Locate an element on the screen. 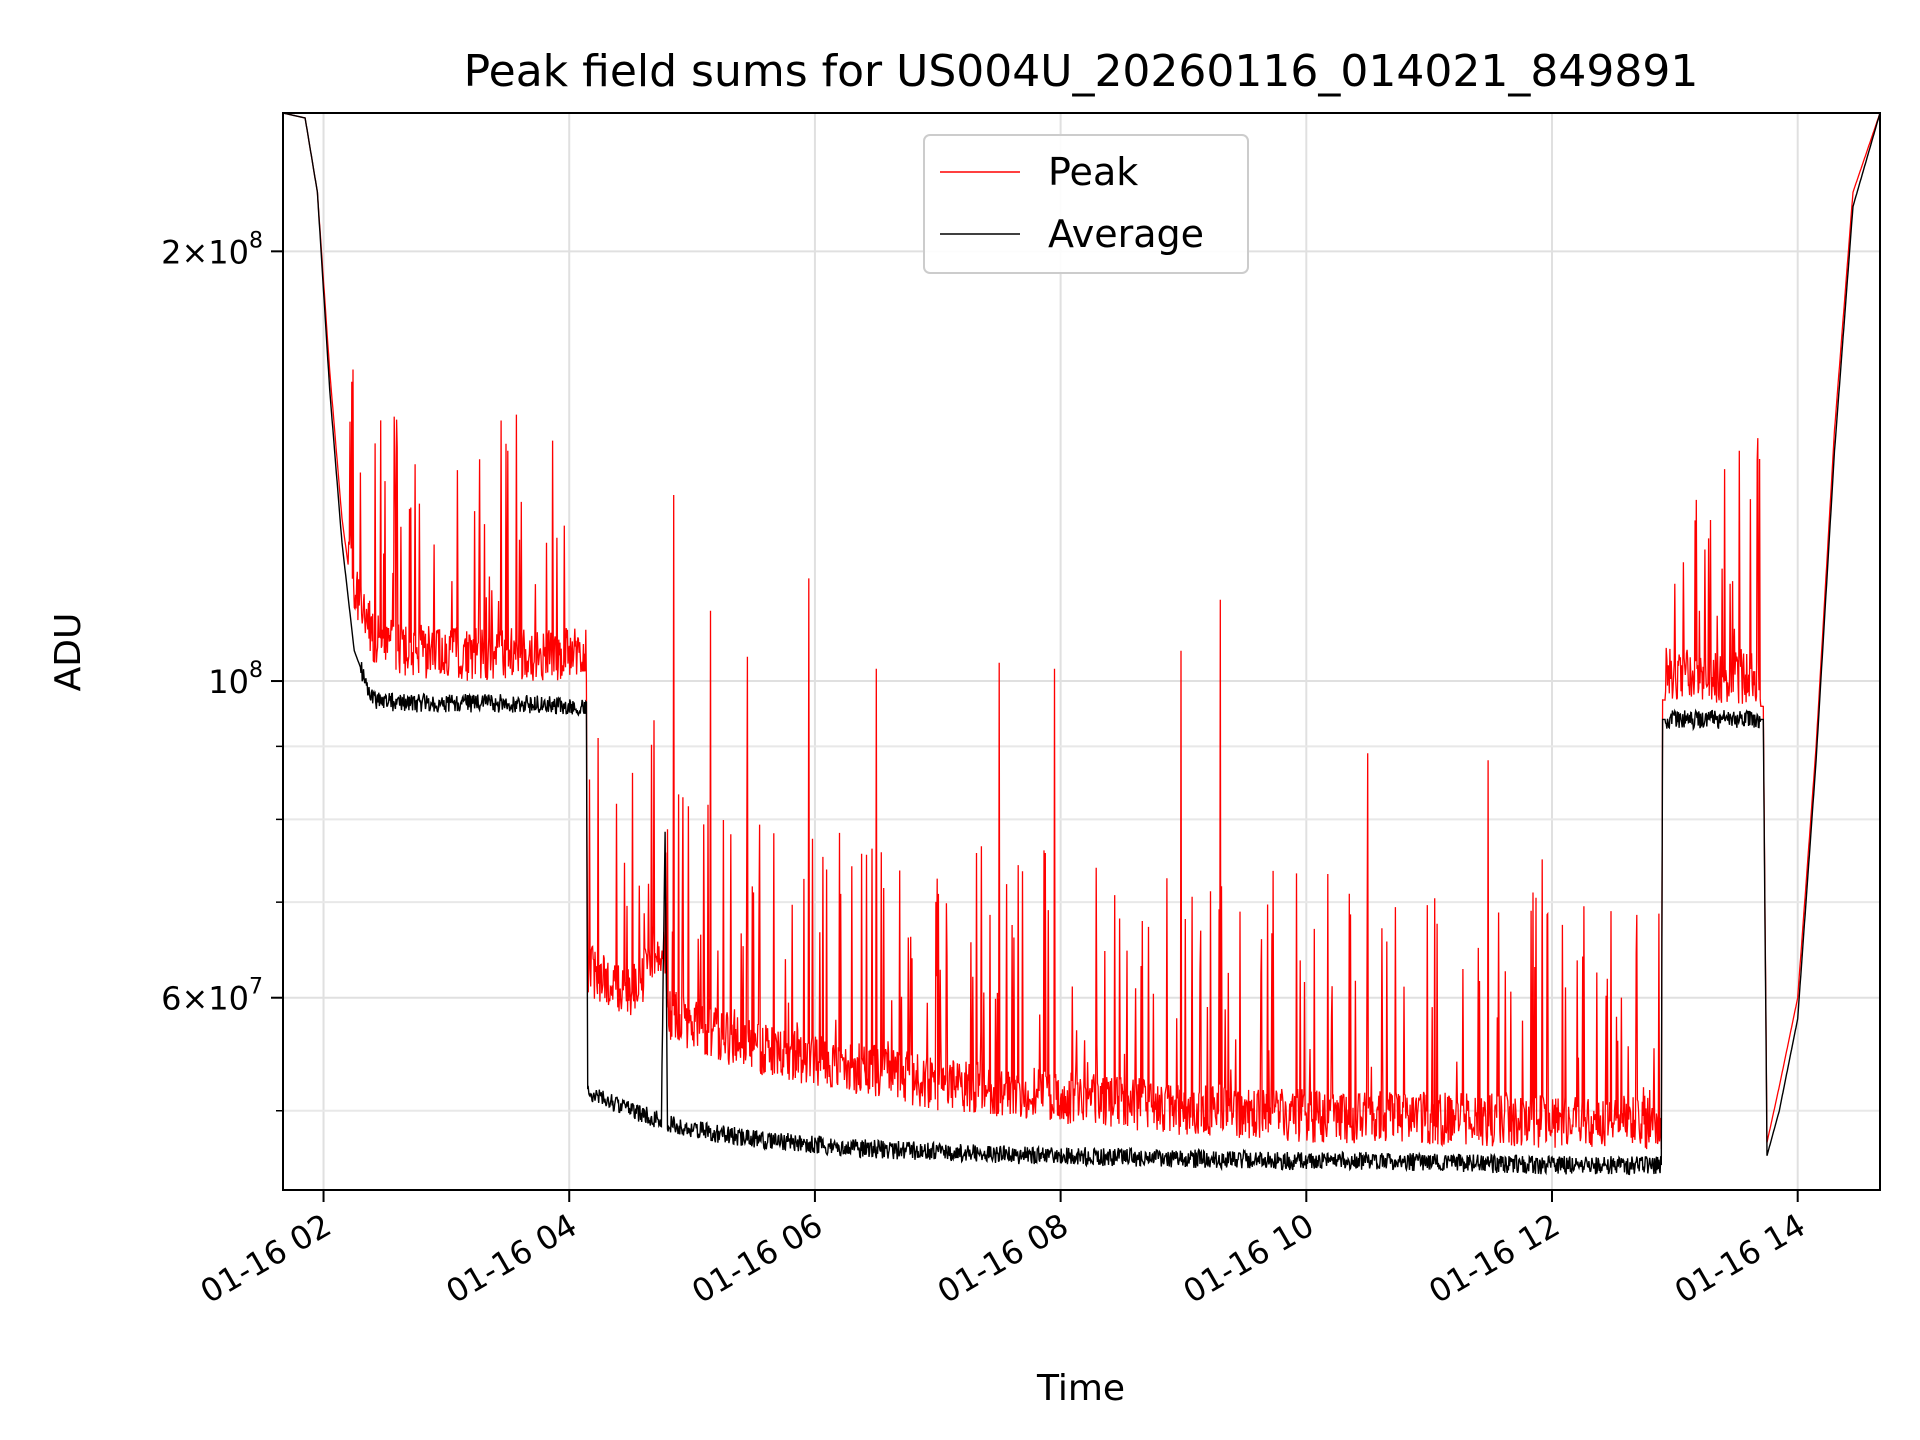 This screenshot has height=1440, width=1920. y-axis-label: ADU is located at coordinates (68, 652).